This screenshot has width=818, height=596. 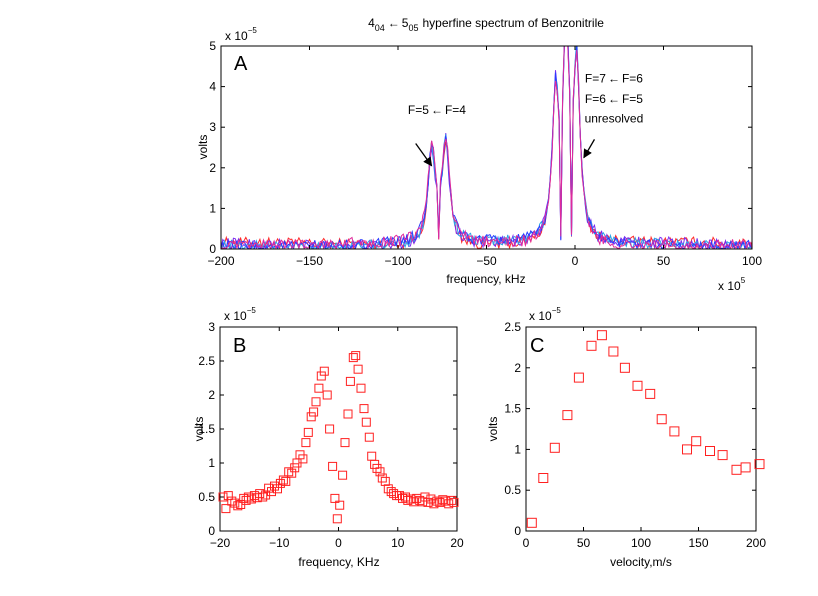 I want to click on panel-c-ytick-label: 0.5, so click(x=512, y=490).